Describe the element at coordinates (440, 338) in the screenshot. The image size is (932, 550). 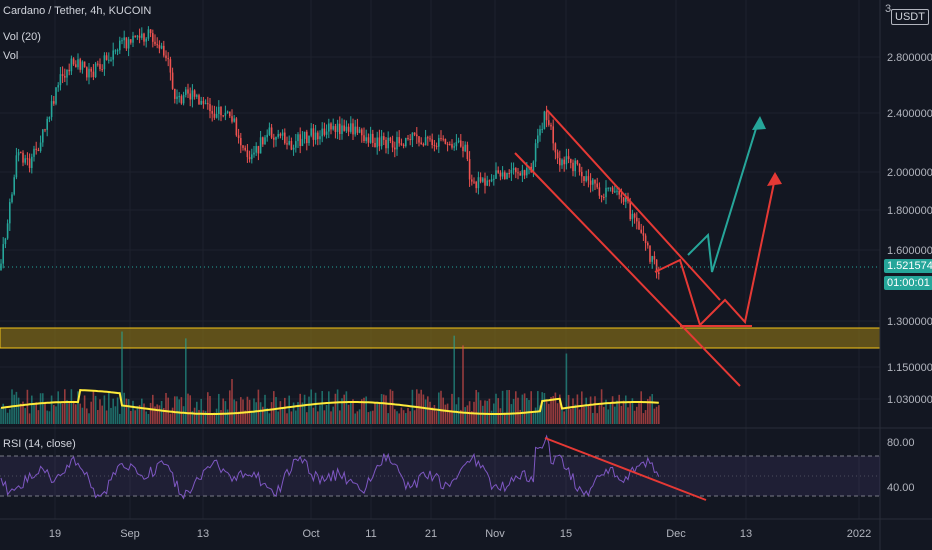
I see `support-zone` at that location.